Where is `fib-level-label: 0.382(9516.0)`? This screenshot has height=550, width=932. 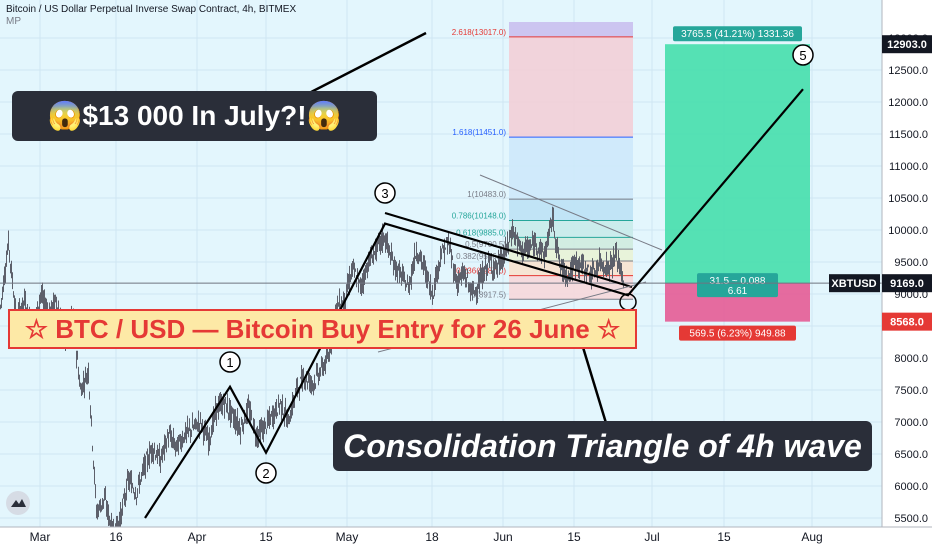
fib-level-label: 0.382(9516.0) is located at coordinates (481, 256).